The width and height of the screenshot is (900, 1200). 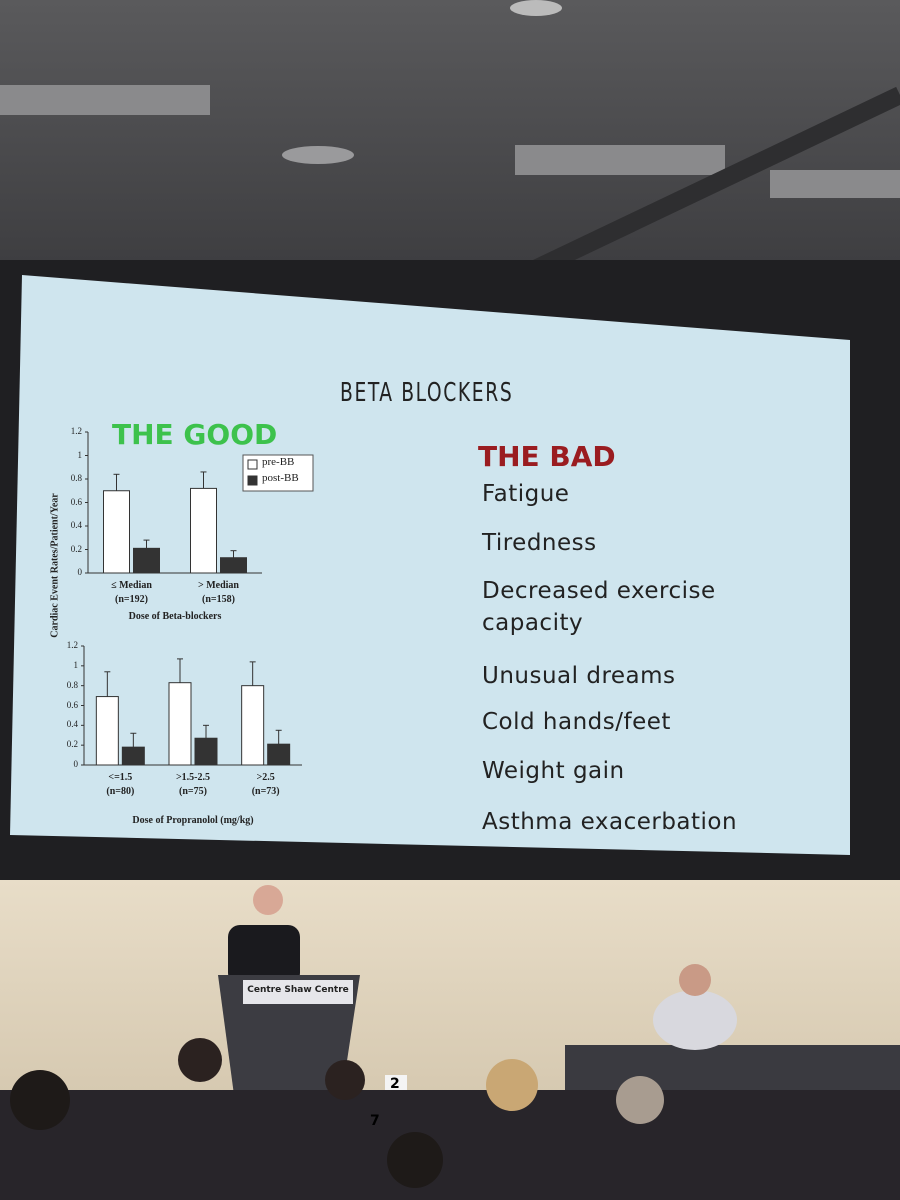 I want to click on x-axis-label: Dose of Propranolol (mg/kg), so click(x=193, y=820).